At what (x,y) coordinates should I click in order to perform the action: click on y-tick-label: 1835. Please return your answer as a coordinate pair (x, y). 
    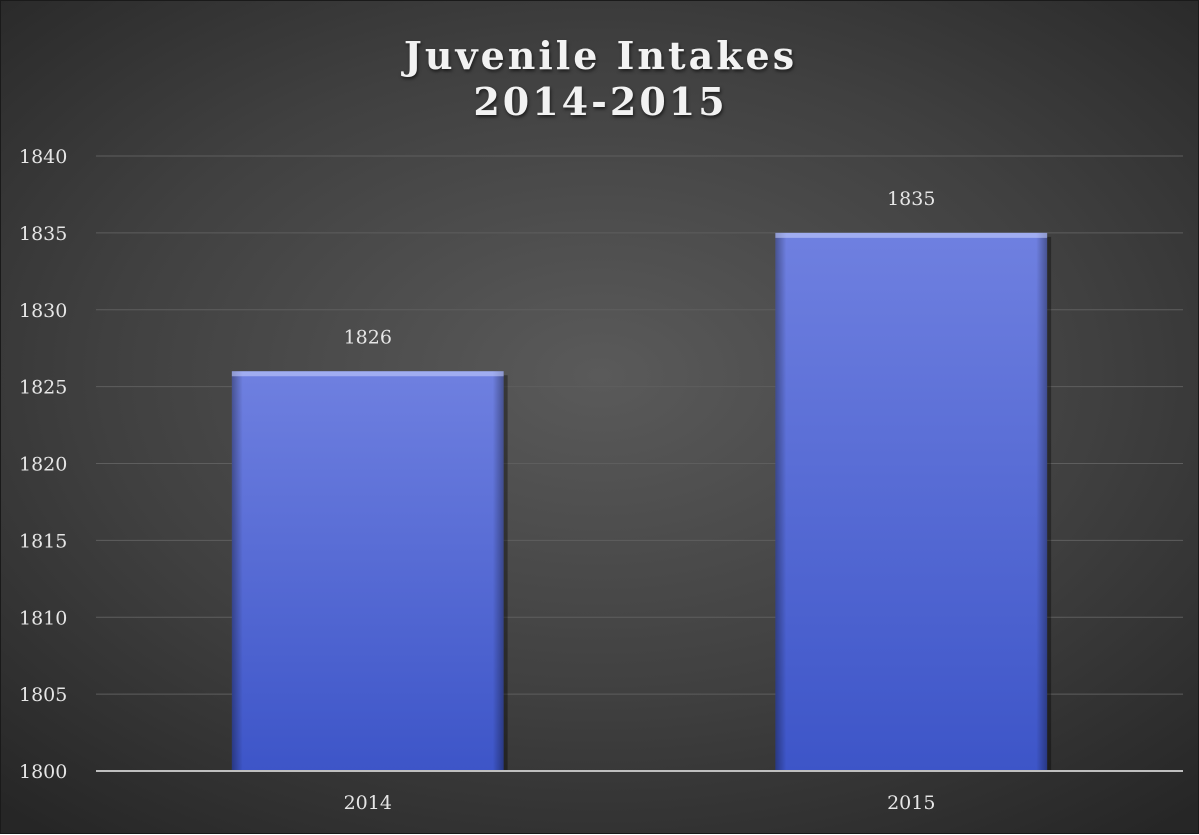
    Looking at the image, I should click on (43, 234).